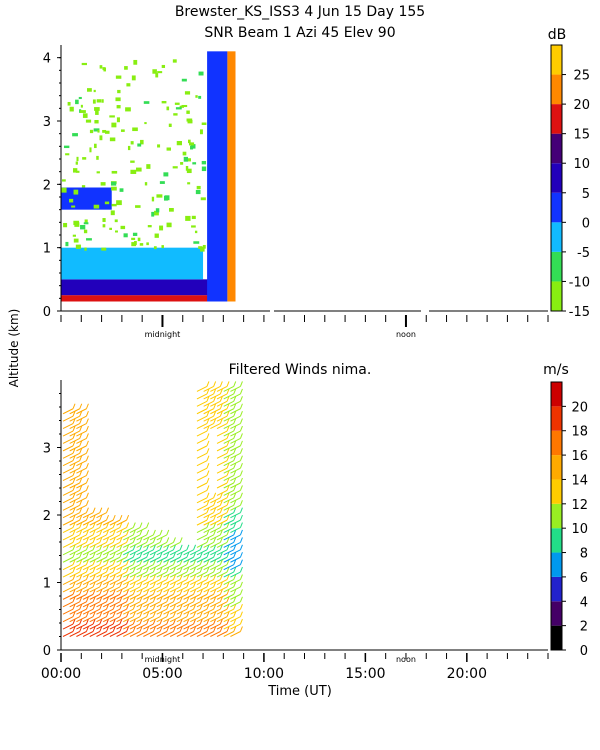 This screenshot has width=600, height=750. I want to click on winds-colorbar-label: 10, so click(579, 529).